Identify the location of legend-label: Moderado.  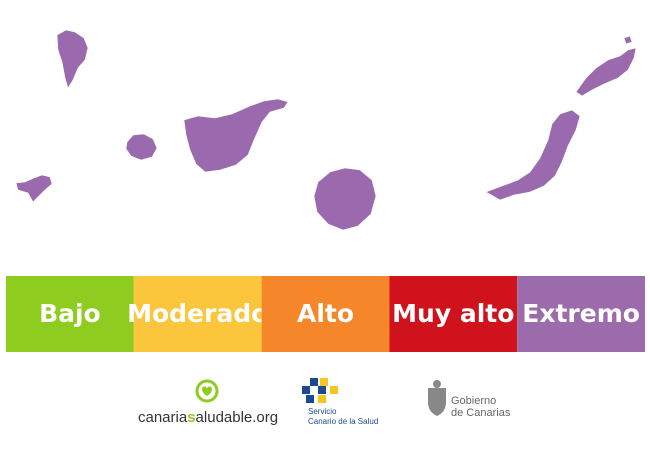
(197, 313).